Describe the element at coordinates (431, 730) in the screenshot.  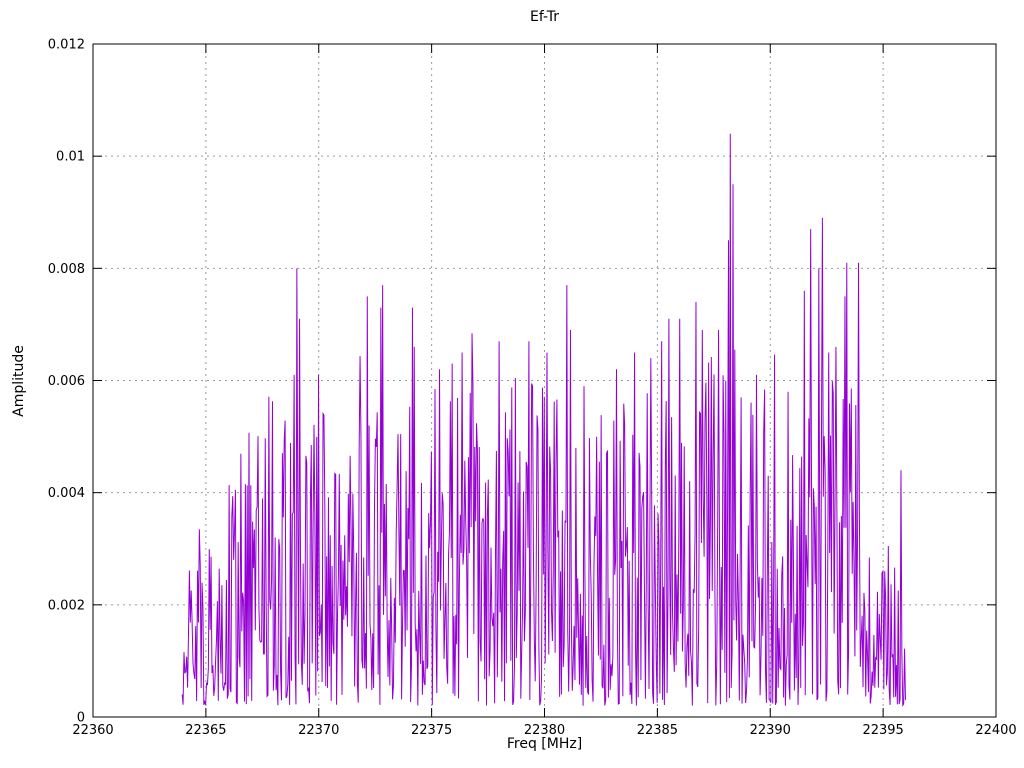
I see `x-tick-label: 22375` at that location.